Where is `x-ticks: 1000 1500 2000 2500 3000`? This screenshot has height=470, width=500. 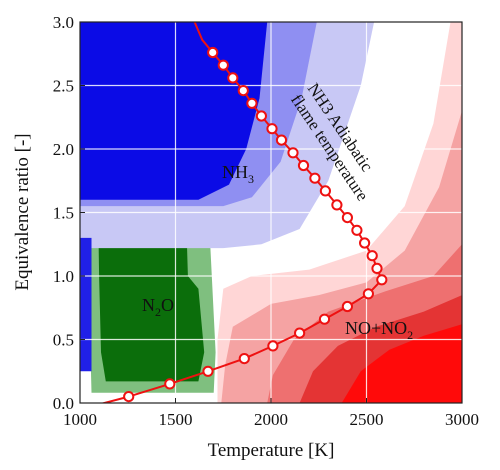 x-ticks: 1000 1500 2000 2500 3000 is located at coordinates (271, 413).